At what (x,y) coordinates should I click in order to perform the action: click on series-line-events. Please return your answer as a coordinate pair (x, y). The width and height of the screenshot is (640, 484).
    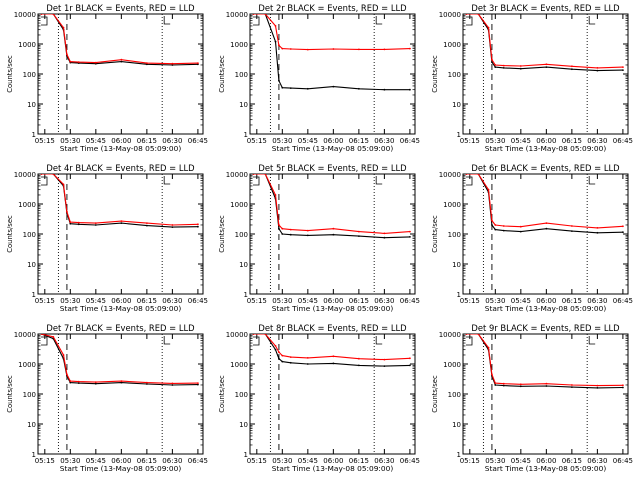
    Looking at the image, I should click on (331, 350).